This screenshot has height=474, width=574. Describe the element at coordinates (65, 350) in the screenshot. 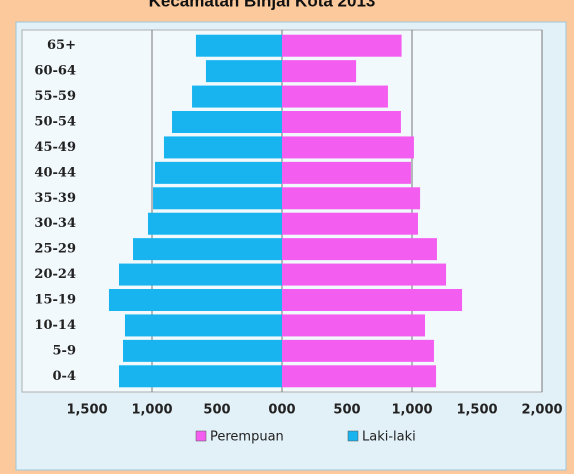

I see `y-tick-label: 5-9` at that location.